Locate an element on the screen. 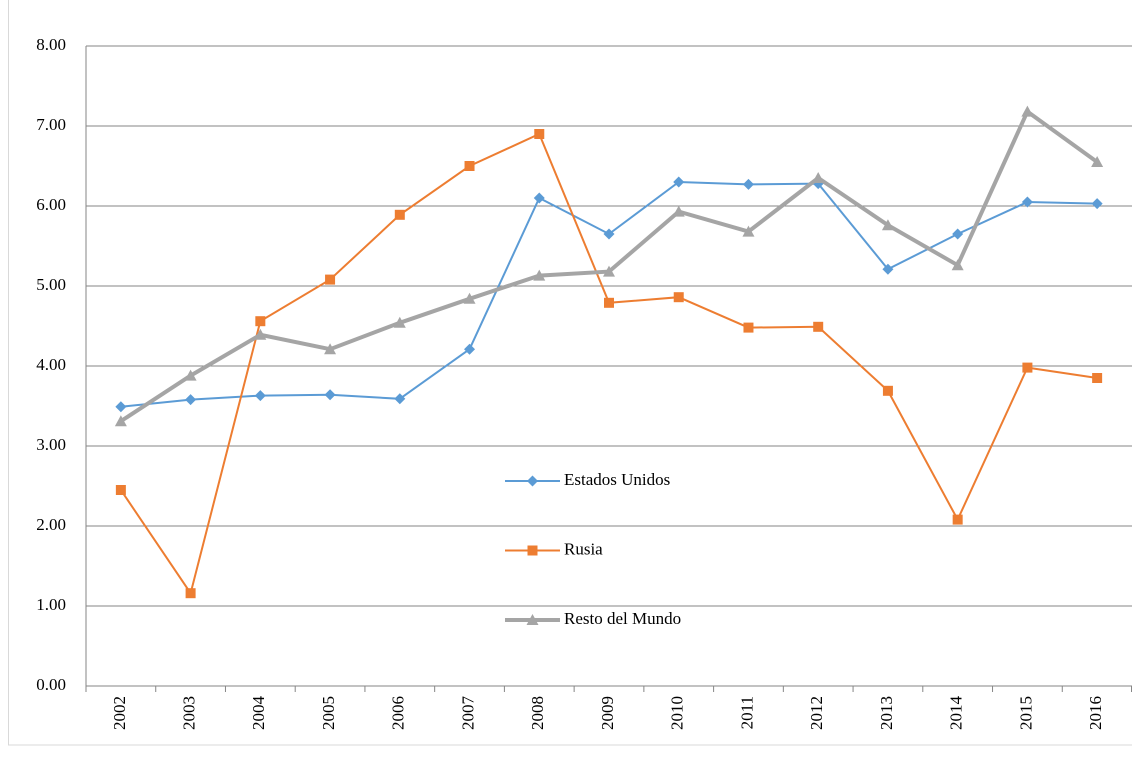 This screenshot has width=1132, height=758. x-tick-label: 2014 is located at coordinates (956, 713).